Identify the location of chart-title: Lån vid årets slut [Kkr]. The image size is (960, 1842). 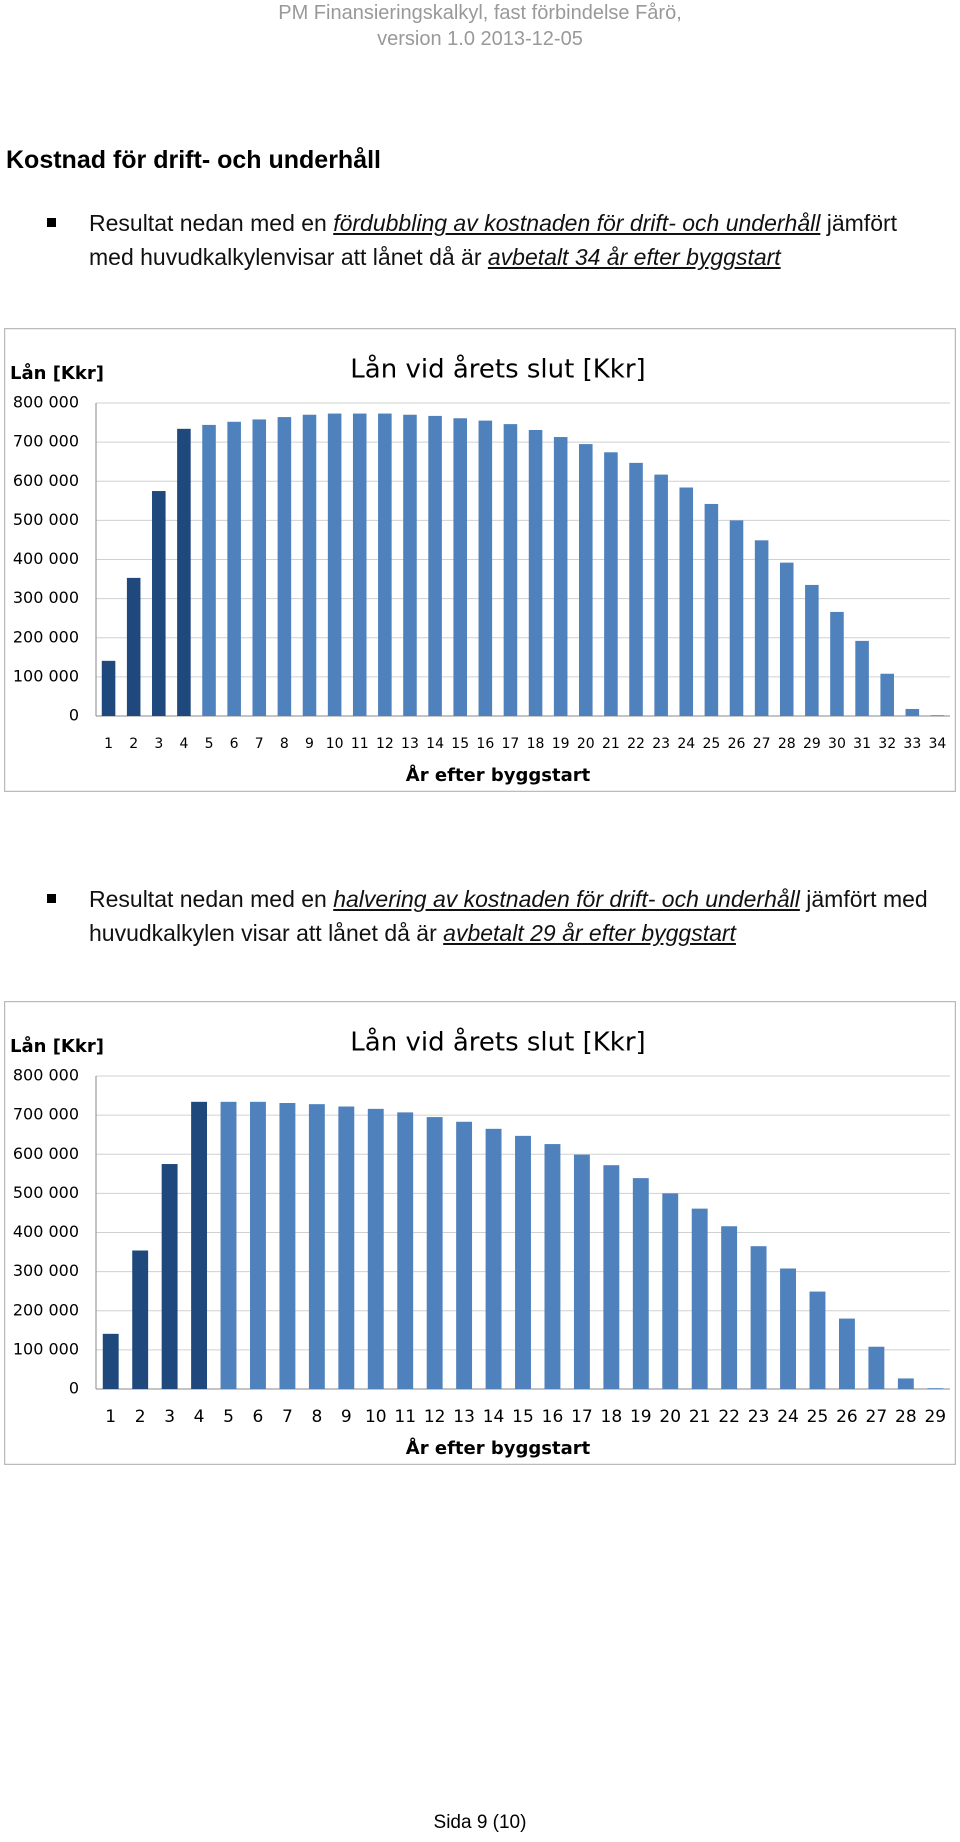
(497, 1042).